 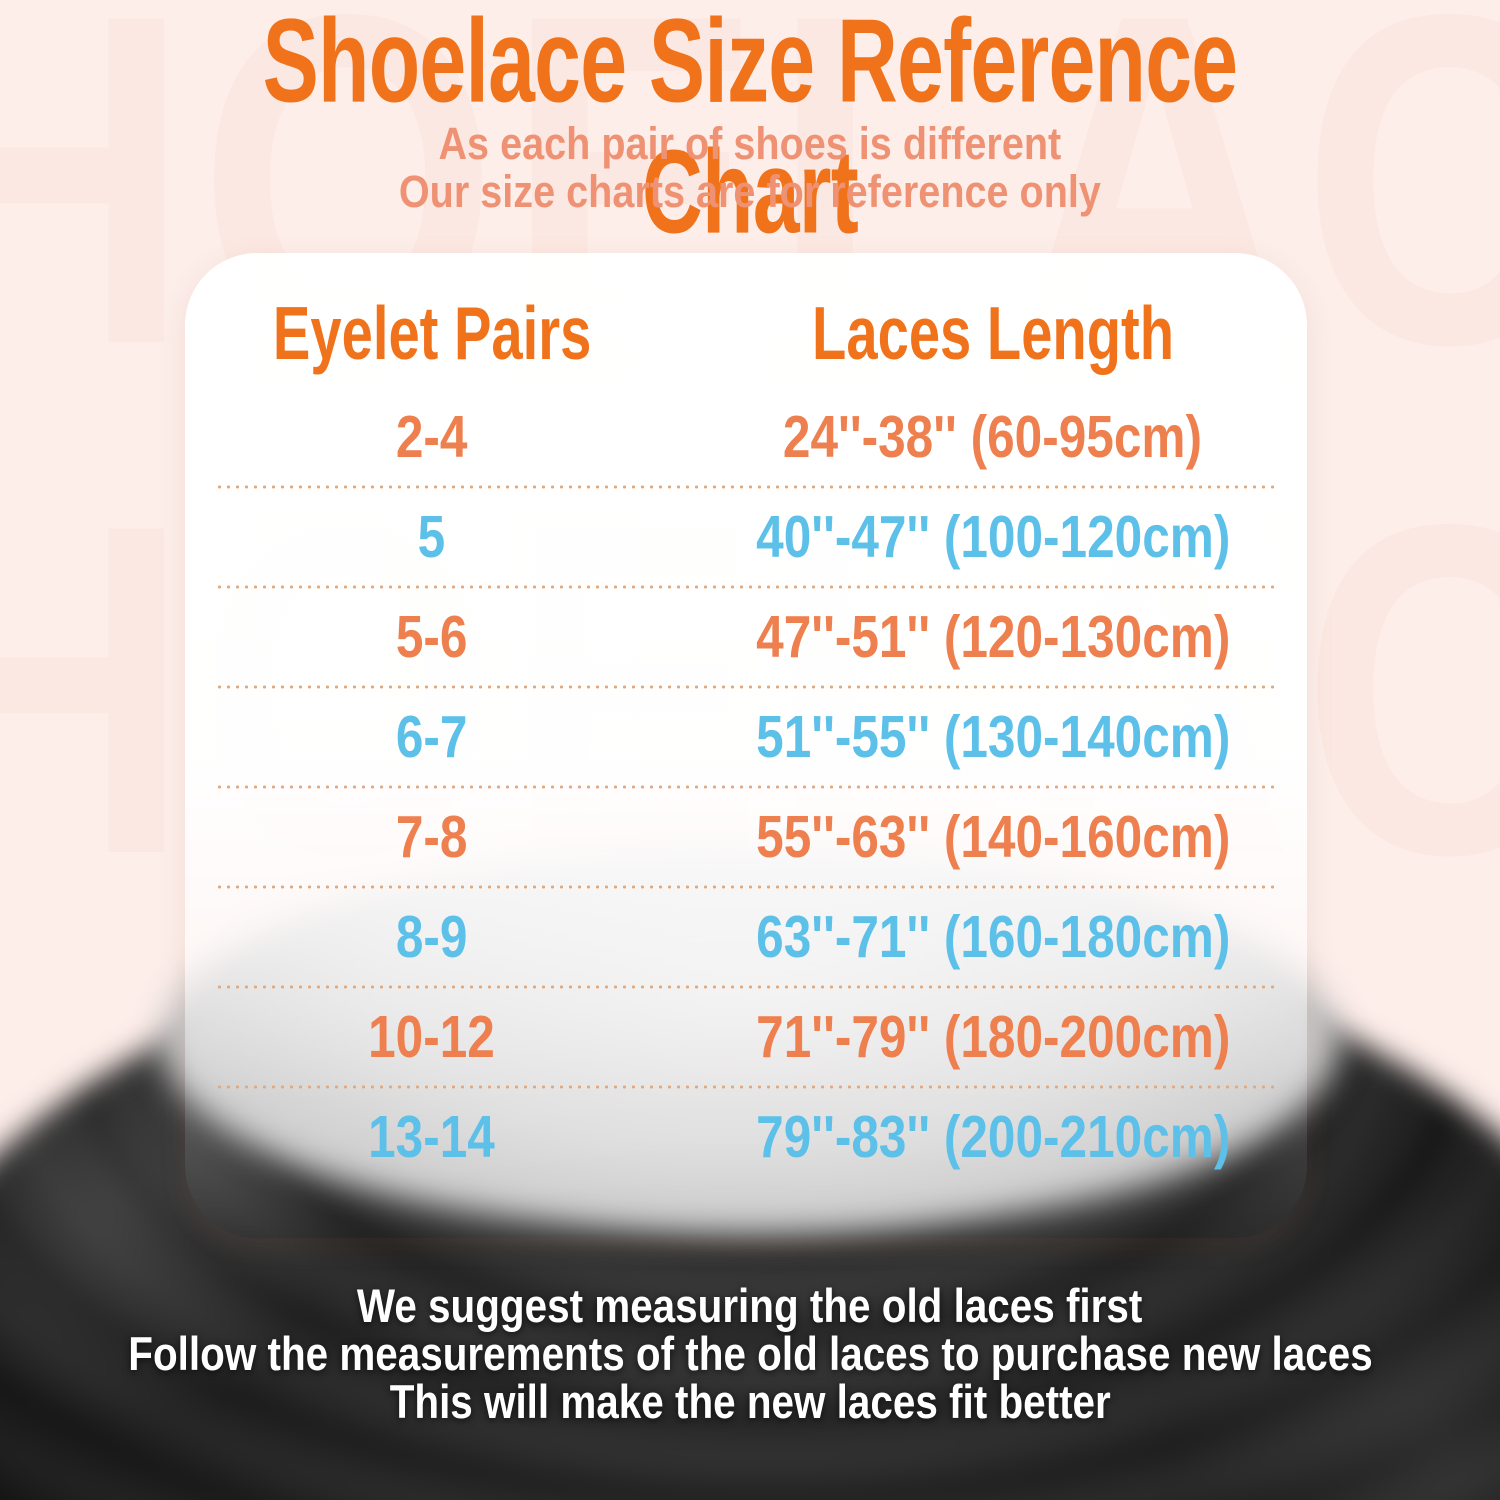 I want to click on table-row: 8-9 63''-71'' (160-180cm), so click(x=746, y=937).